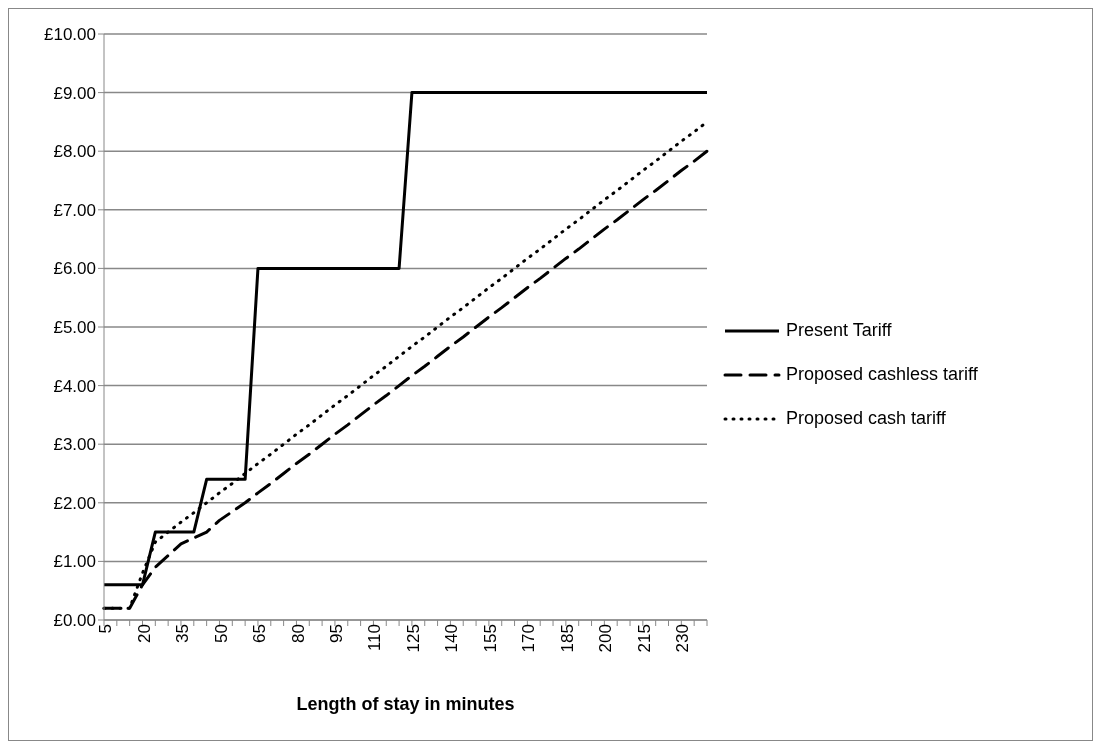 This screenshot has height=749, width=1103. I want to click on legend-label: Proposed cashless tariff, so click(882, 374).